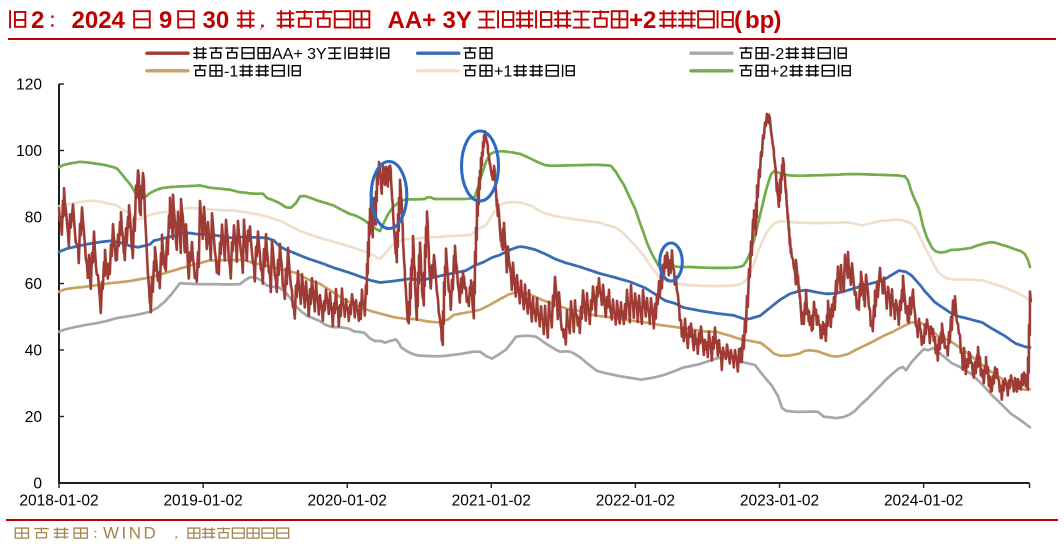 The height and width of the screenshot is (557, 1064). What do you see at coordinates (34, 351) in the screenshot?
I see `svg-text: 40` at bounding box center [34, 351].